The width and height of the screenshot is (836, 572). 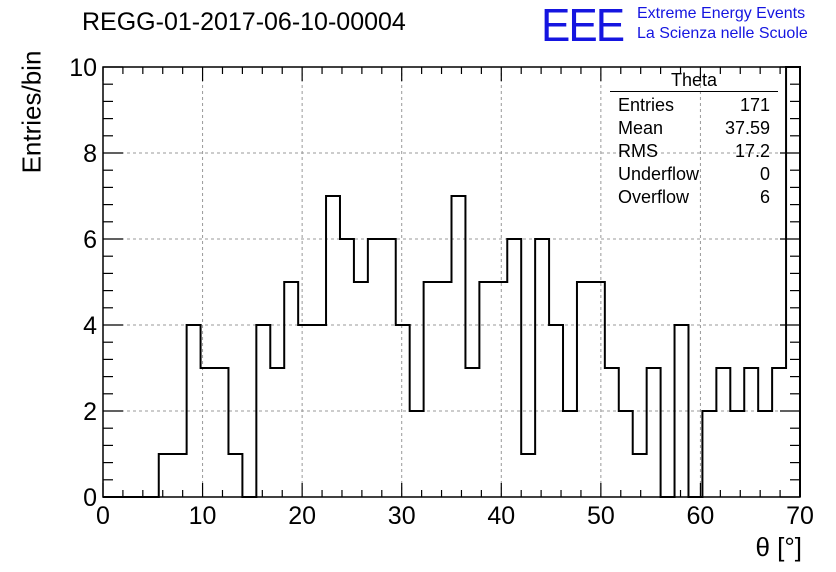 I want to click on x-tick-label: 40, so click(x=501, y=516).